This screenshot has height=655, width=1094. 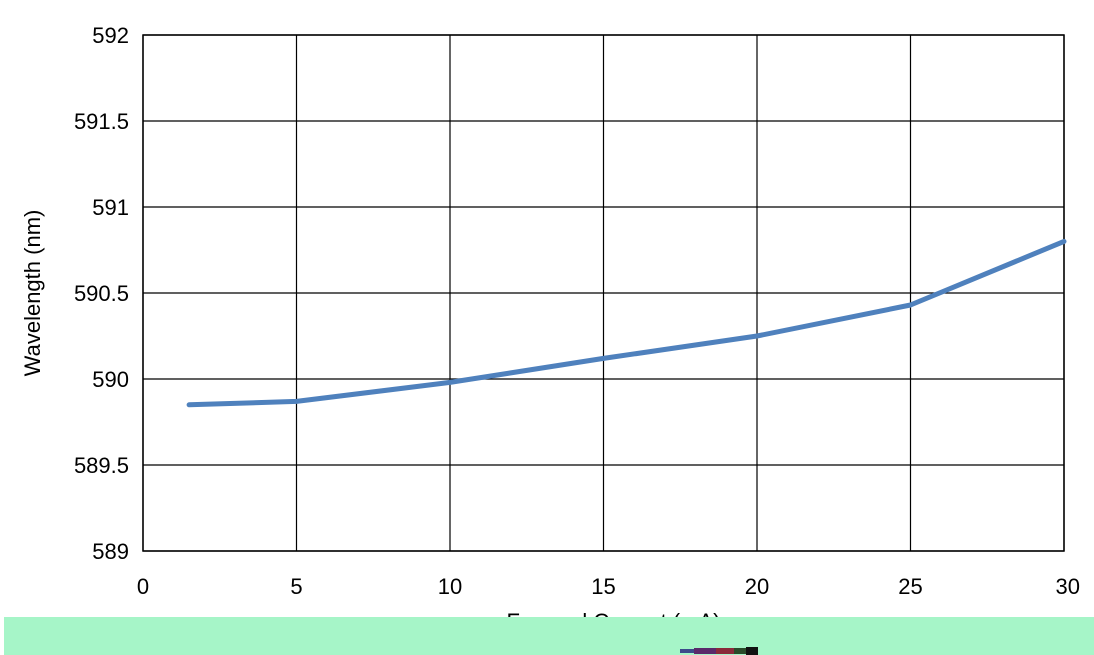 I want to click on y-tick-label: 589.5, so click(x=101, y=465).